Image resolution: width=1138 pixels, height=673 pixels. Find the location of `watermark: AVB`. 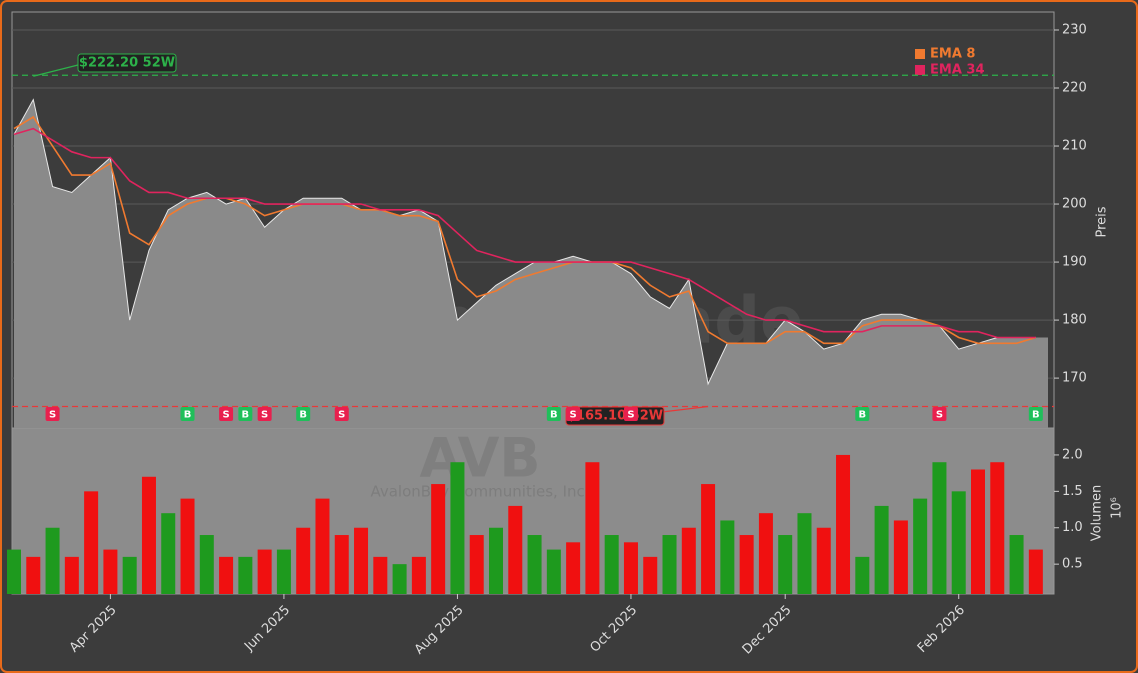

watermark: AVB is located at coordinates (479, 458).